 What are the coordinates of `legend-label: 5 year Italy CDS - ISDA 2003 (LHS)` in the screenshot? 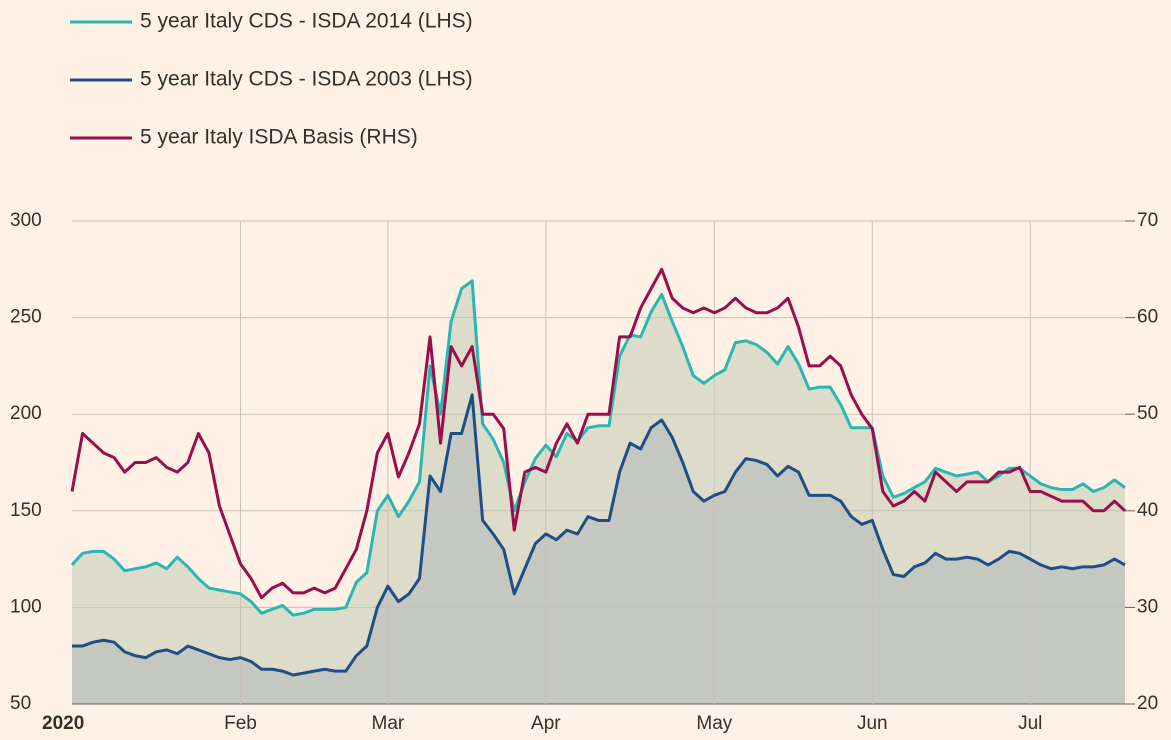 It's located at (306, 79).